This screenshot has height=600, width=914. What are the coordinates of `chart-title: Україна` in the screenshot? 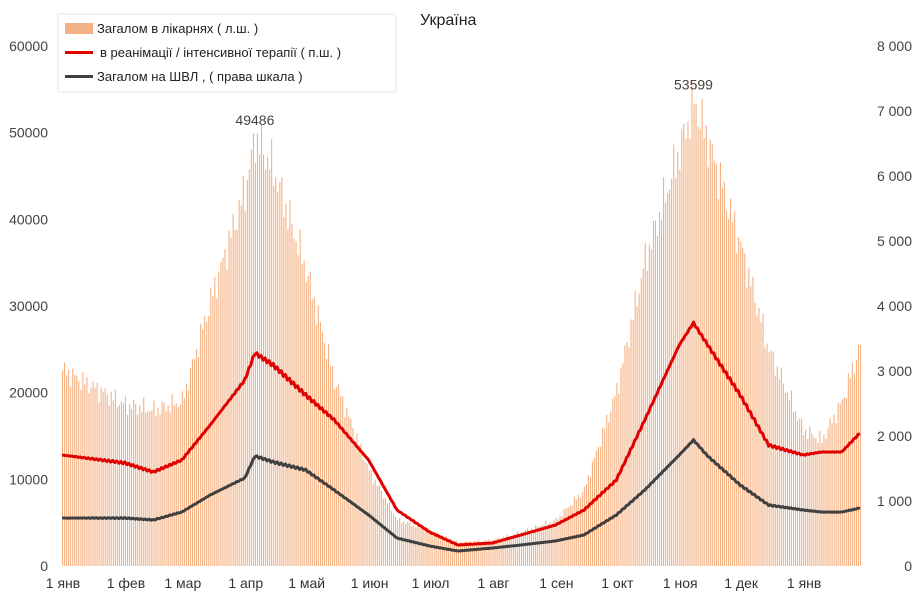 It's located at (448, 20).